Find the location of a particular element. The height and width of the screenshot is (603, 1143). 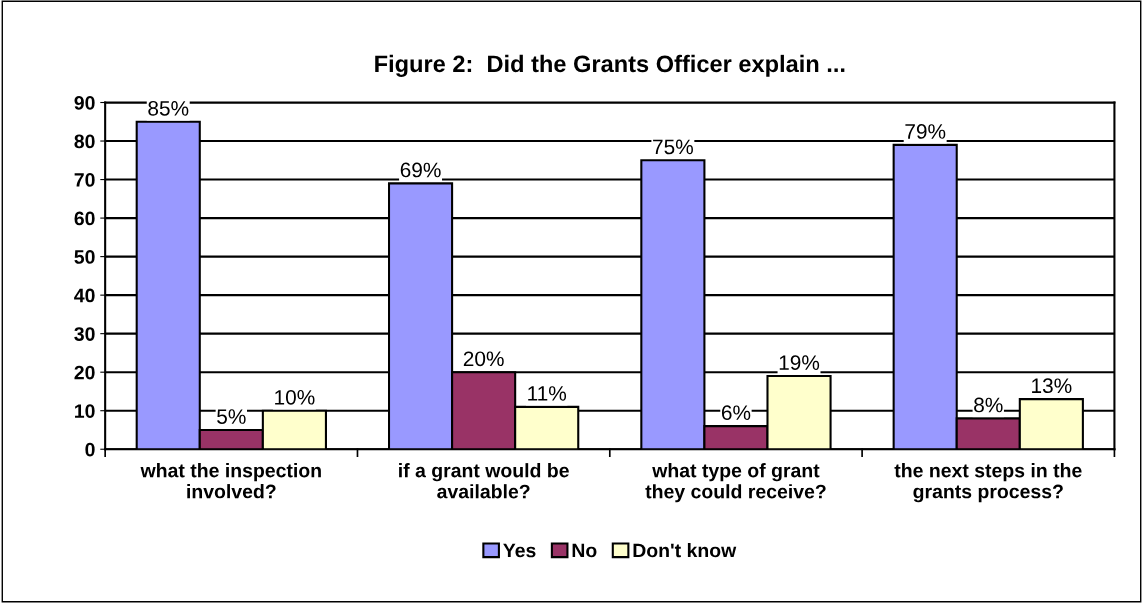

x-tick-label: if a grant would be available? is located at coordinates (484, 481).